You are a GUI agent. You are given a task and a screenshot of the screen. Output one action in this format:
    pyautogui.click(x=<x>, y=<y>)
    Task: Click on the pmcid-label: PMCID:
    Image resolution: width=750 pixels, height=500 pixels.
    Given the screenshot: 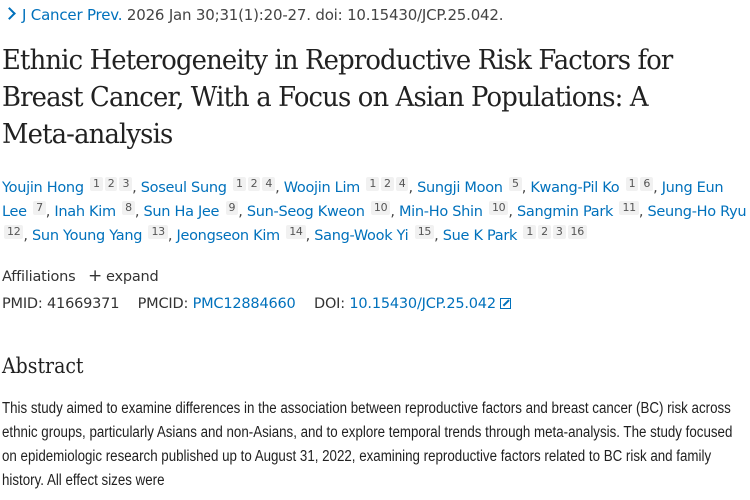 What is the action you would take?
    pyautogui.click(x=163, y=304)
    